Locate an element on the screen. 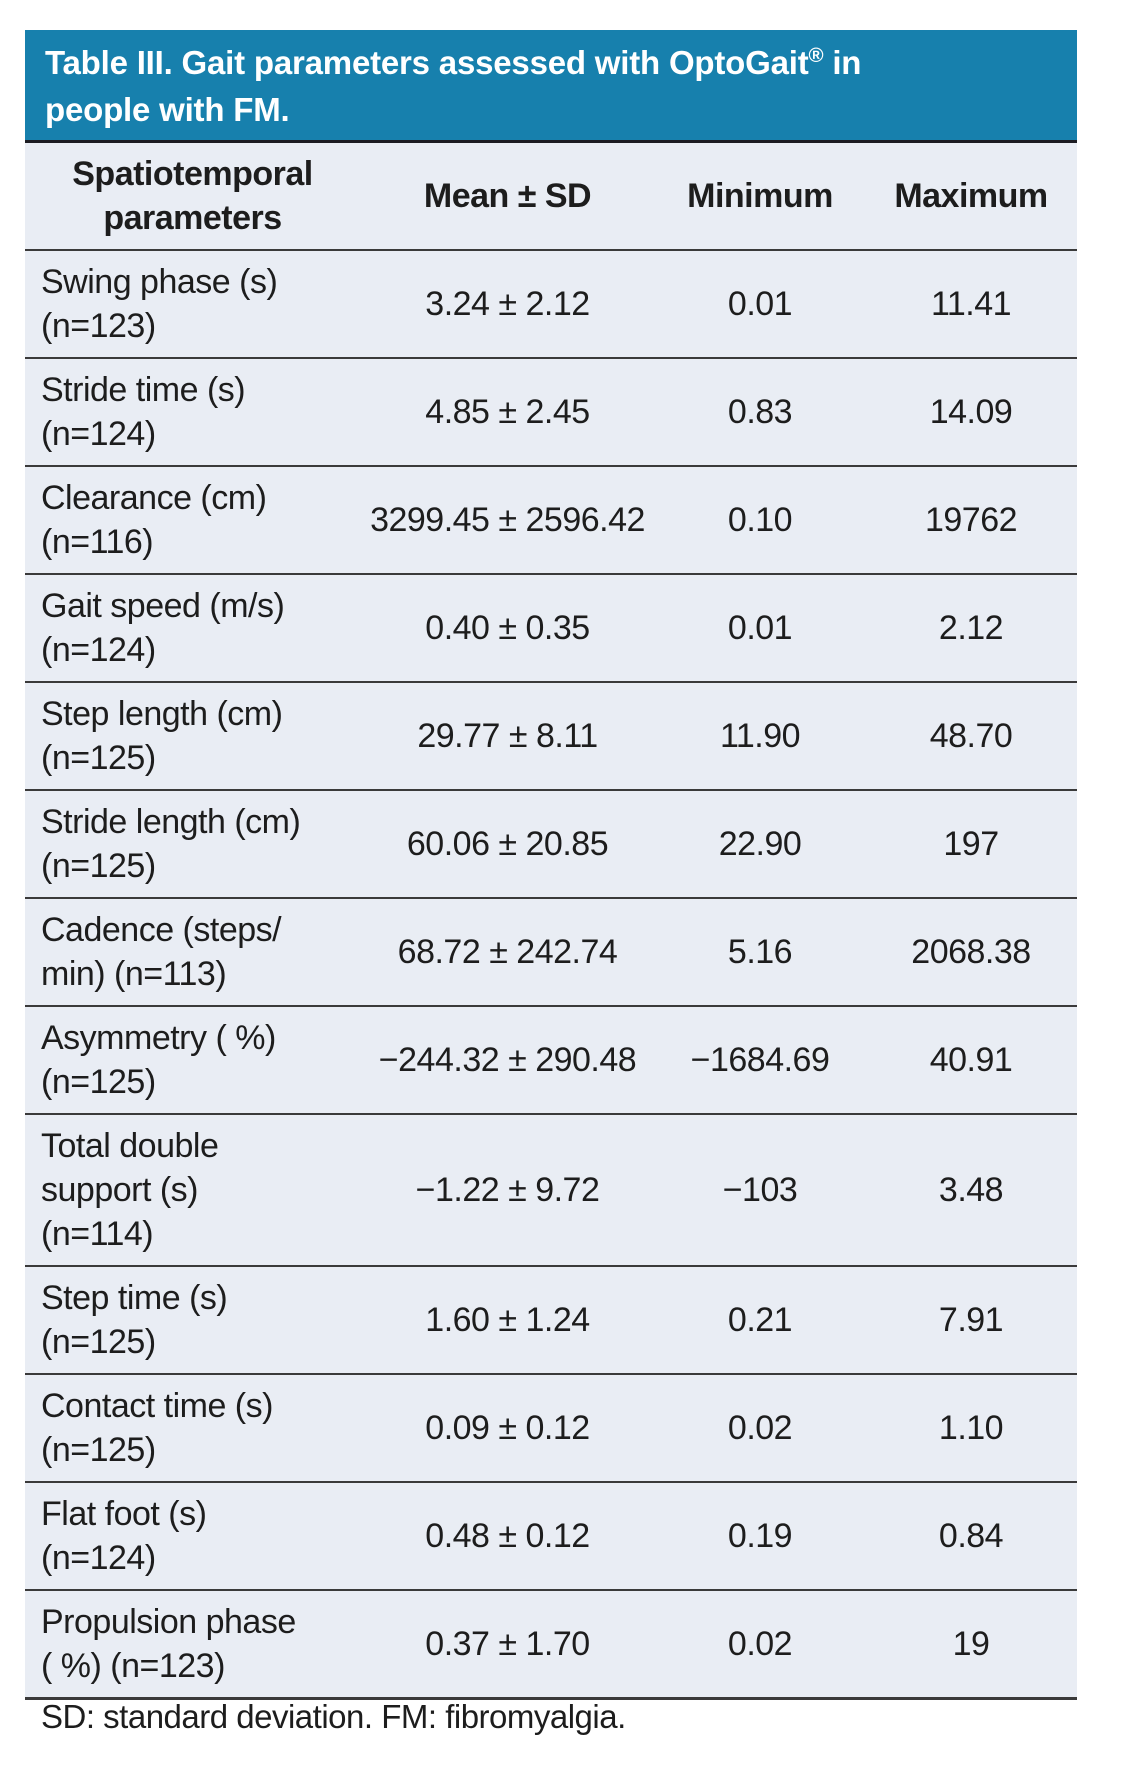 Image resolution: width=1124 pixels, height=1774 pixels. minimum-cell: −1684.69 is located at coordinates (760, 1060).